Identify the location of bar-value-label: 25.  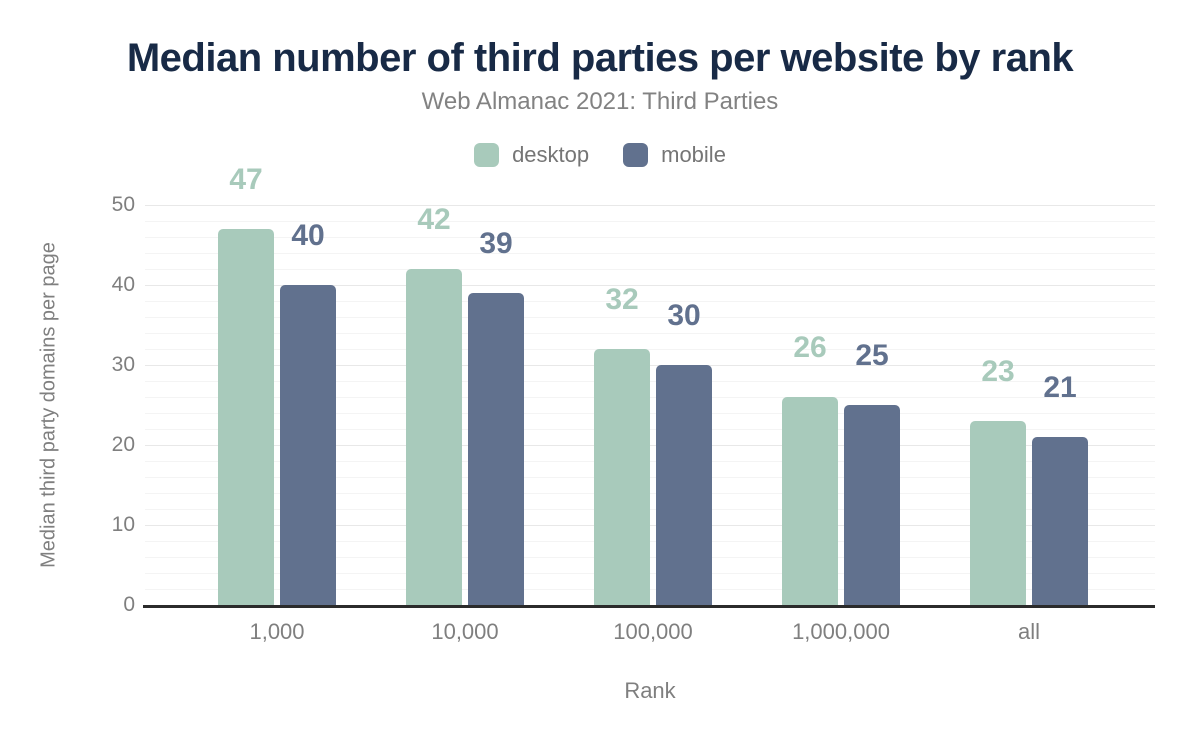
(872, 355).